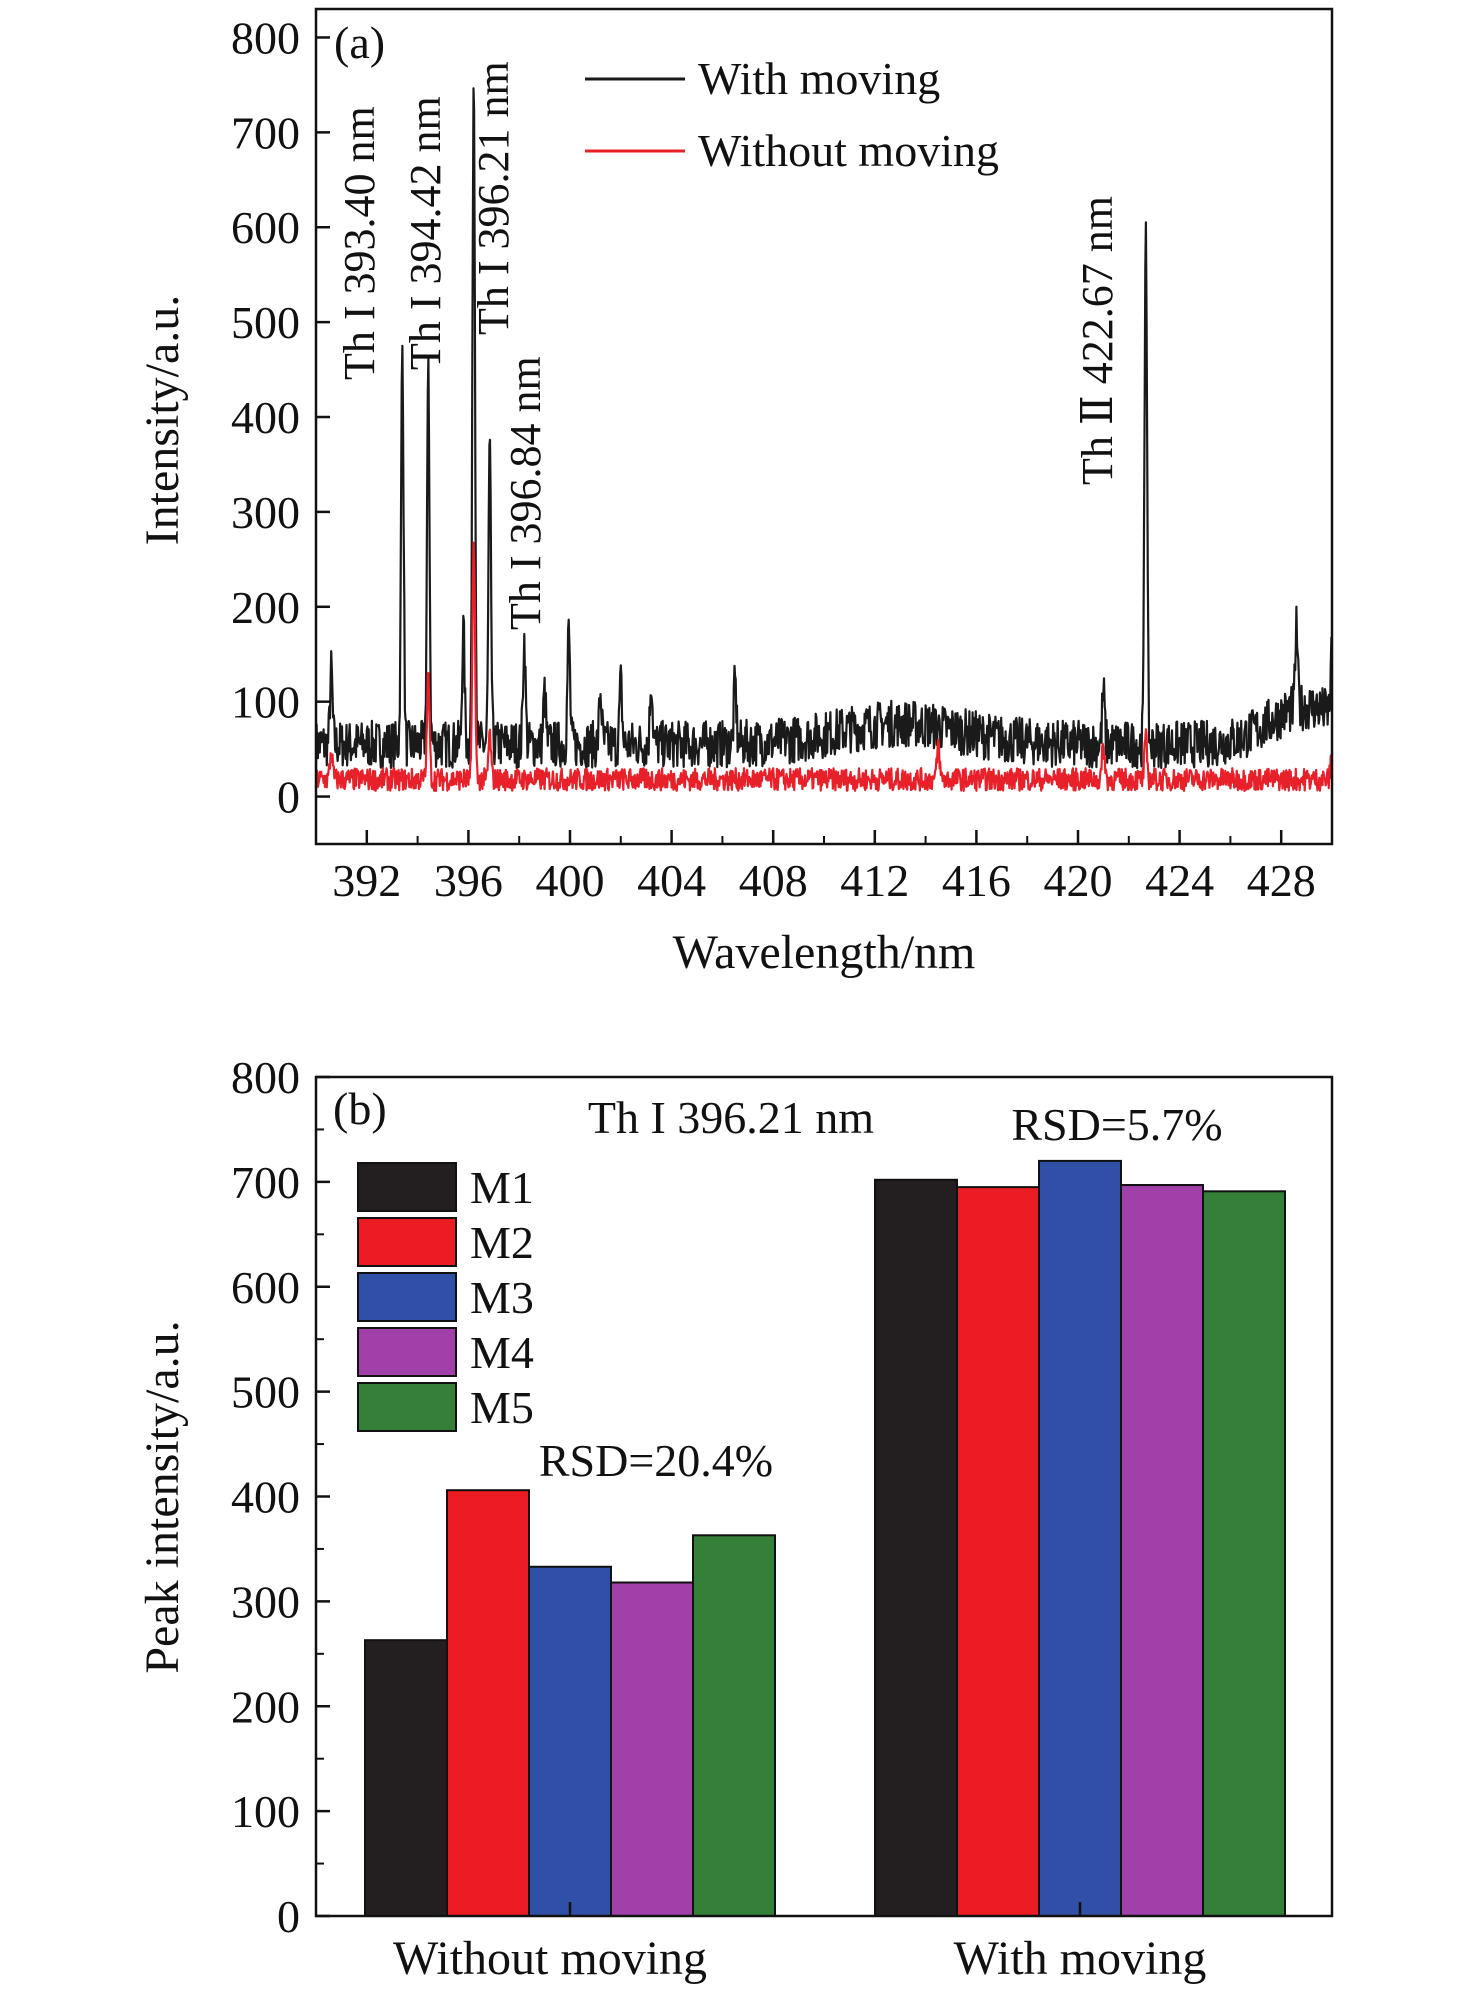 This screenshot has height=2008, width=1476. I want to click on bar-m3-with-moving, so click(1080, 1538).